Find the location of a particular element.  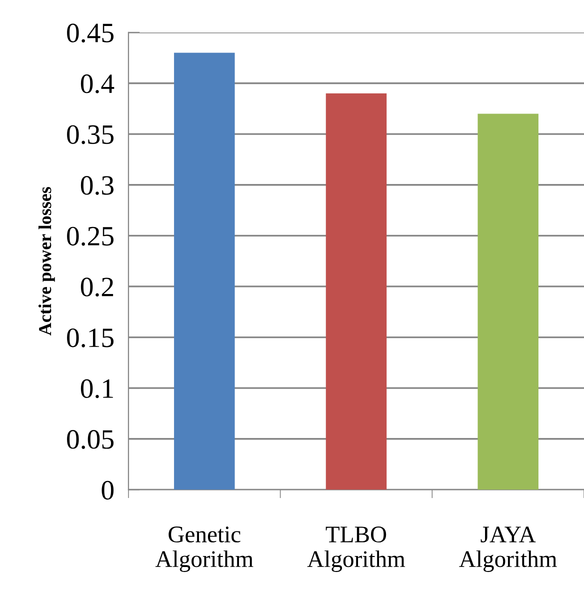

y-tick-label: 0 is located at coordinates (108, 490).